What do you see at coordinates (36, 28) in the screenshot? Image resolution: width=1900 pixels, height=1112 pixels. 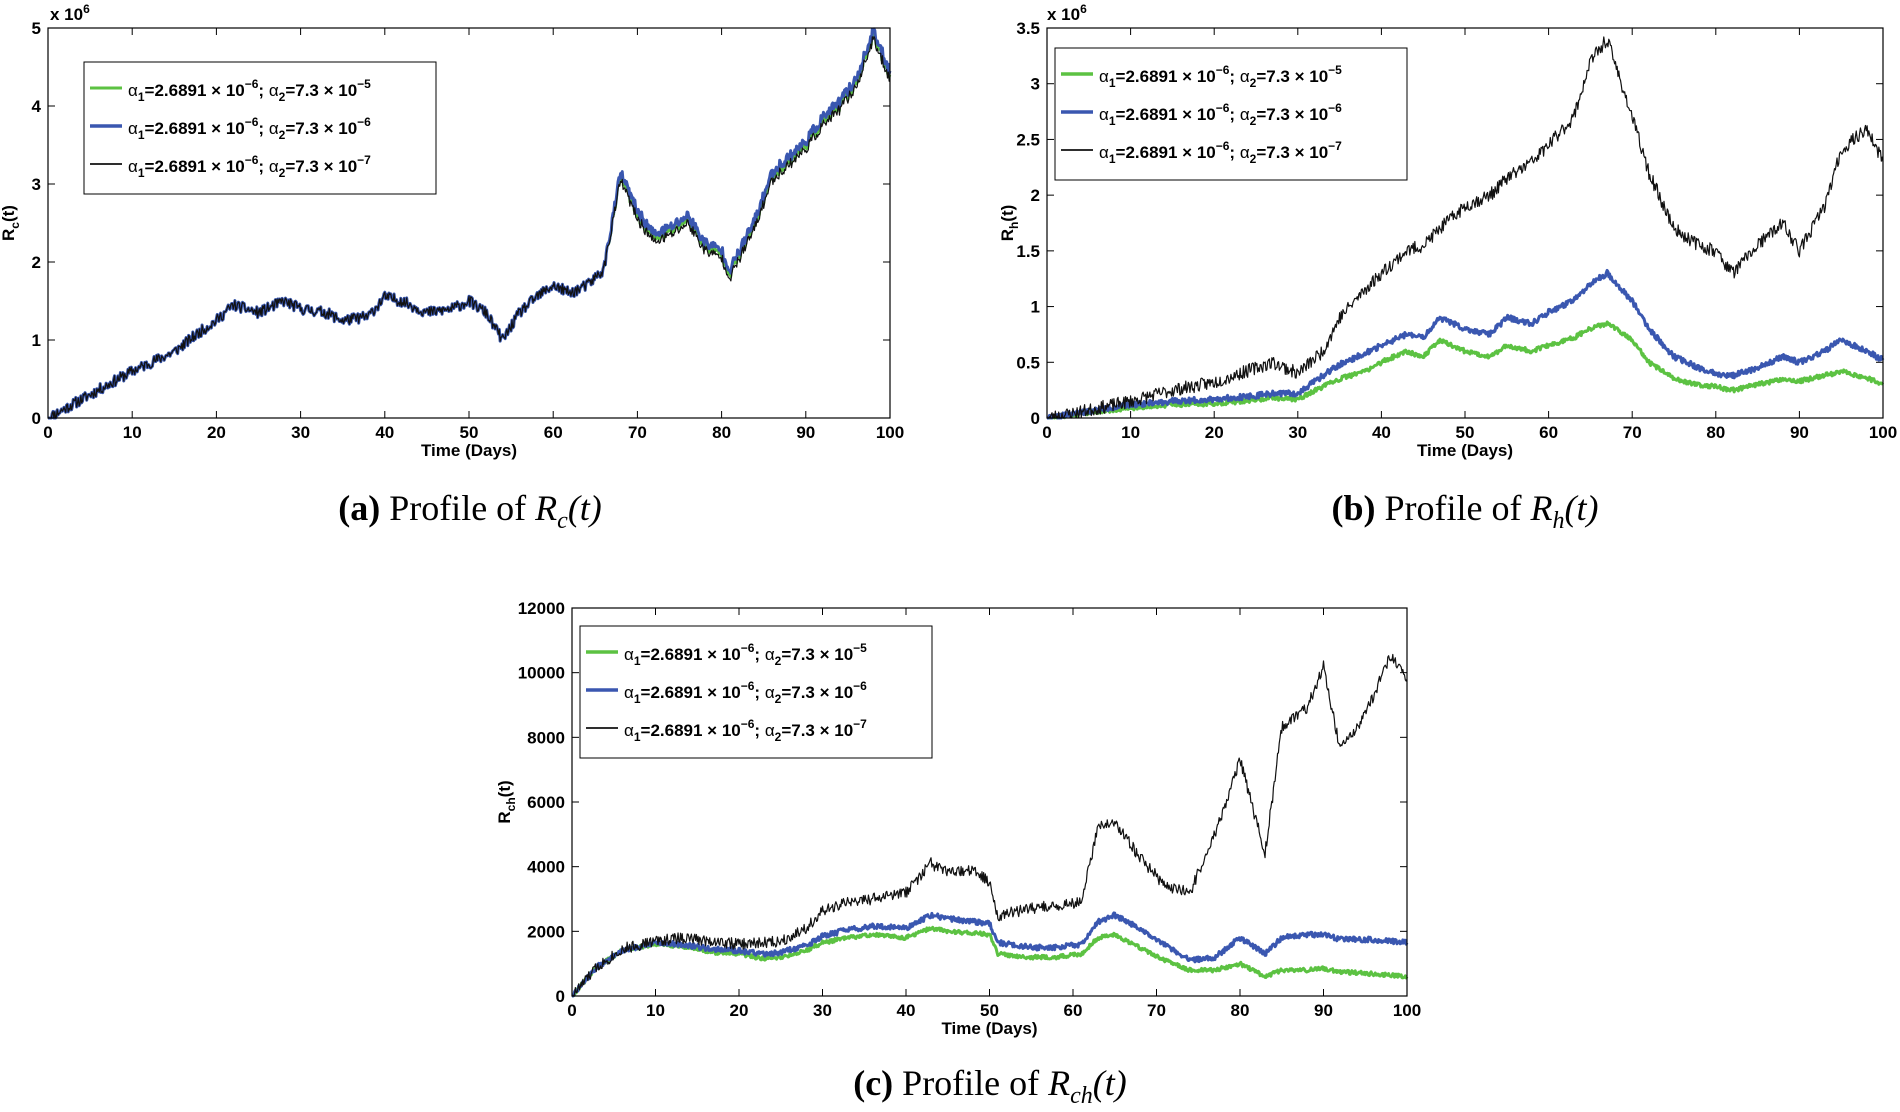 I see `y-tick-label: 5` at bounding box center [36, 28].